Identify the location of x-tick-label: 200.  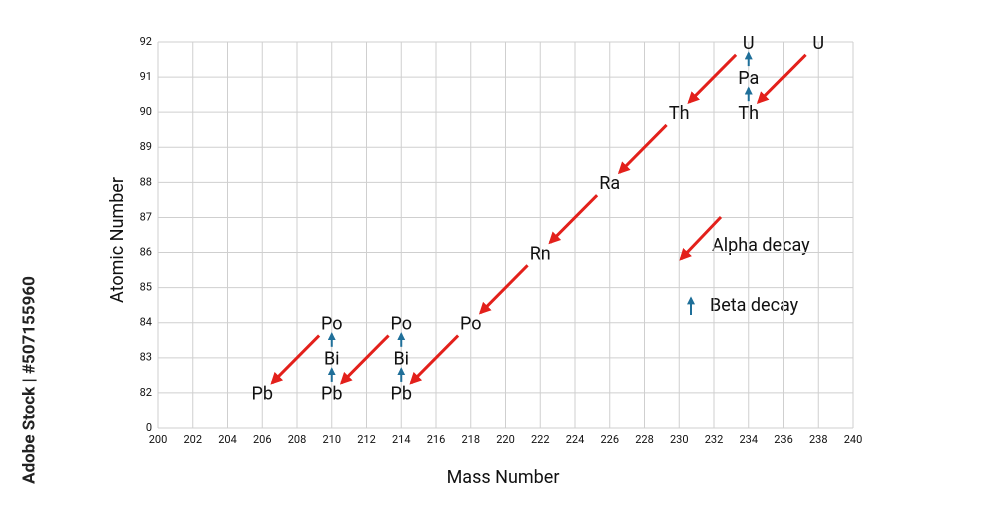
(158, 439).